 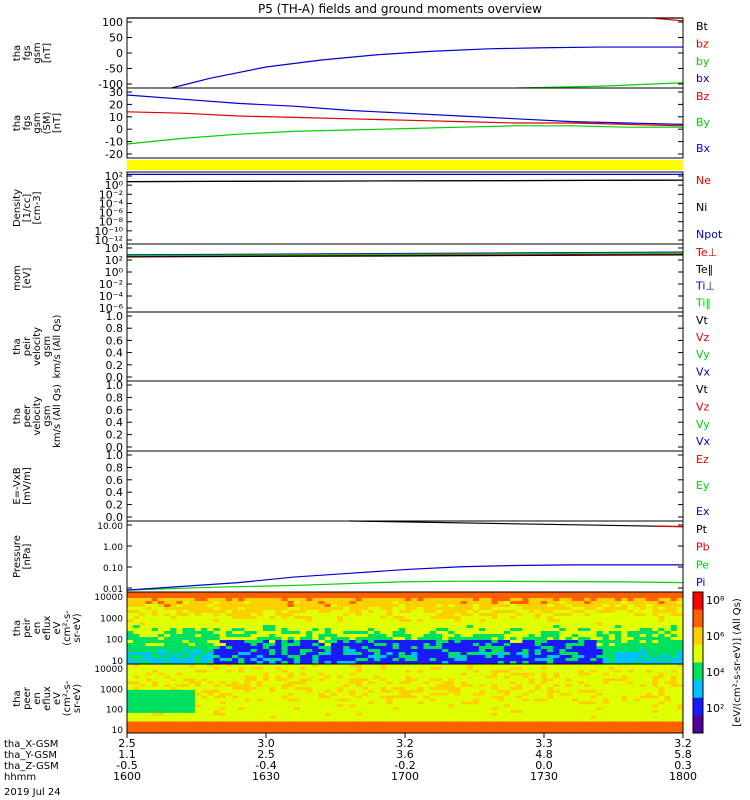 I want to click on panel-efield-ytick-1: 0.8, so click(x=115, y=467).